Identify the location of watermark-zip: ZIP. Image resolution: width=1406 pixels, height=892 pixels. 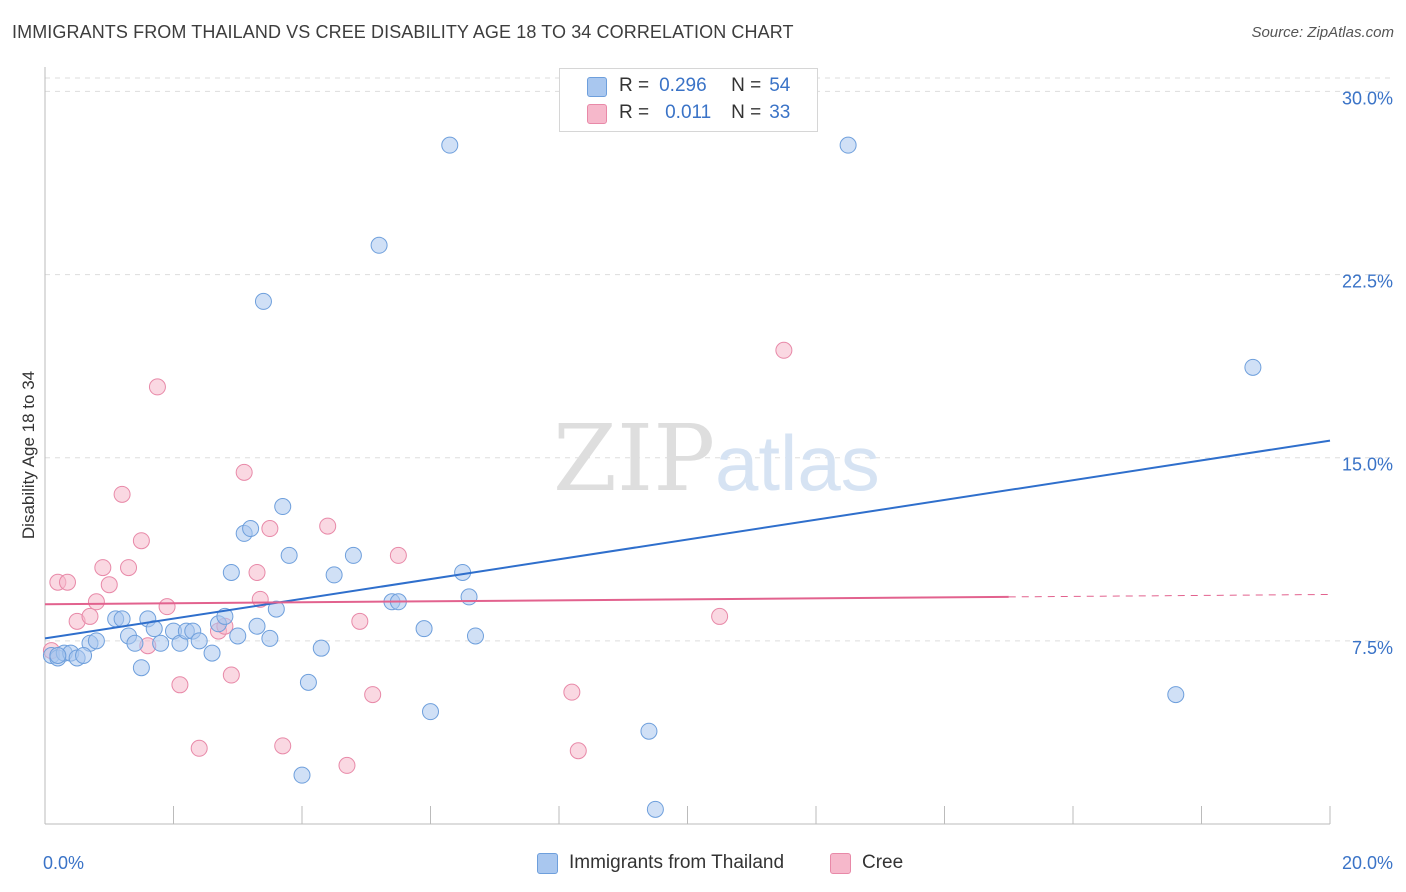
(634, 458).